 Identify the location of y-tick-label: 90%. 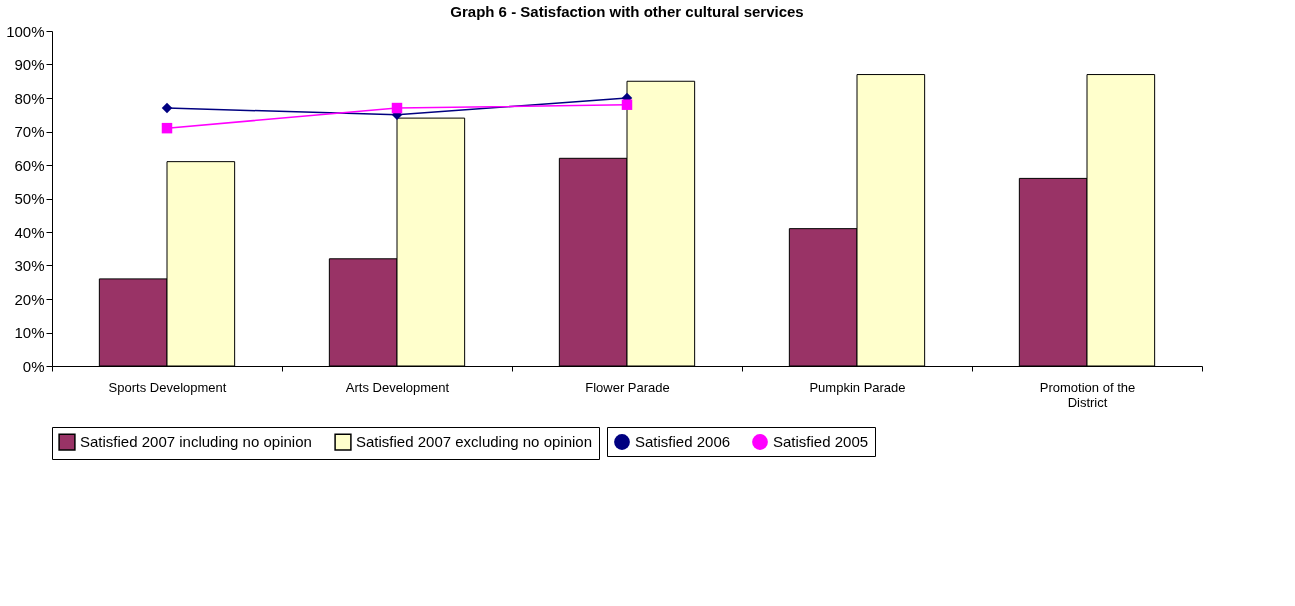
(29, 64).